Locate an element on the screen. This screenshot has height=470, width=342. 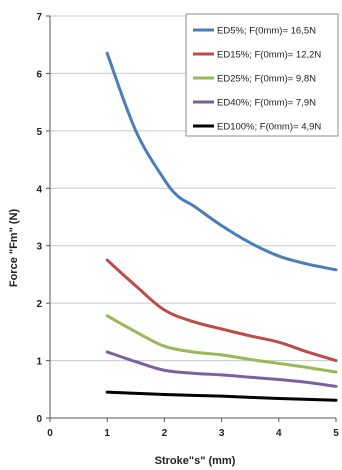
y-tick-label: 5 is located at coordinates (39, 132).